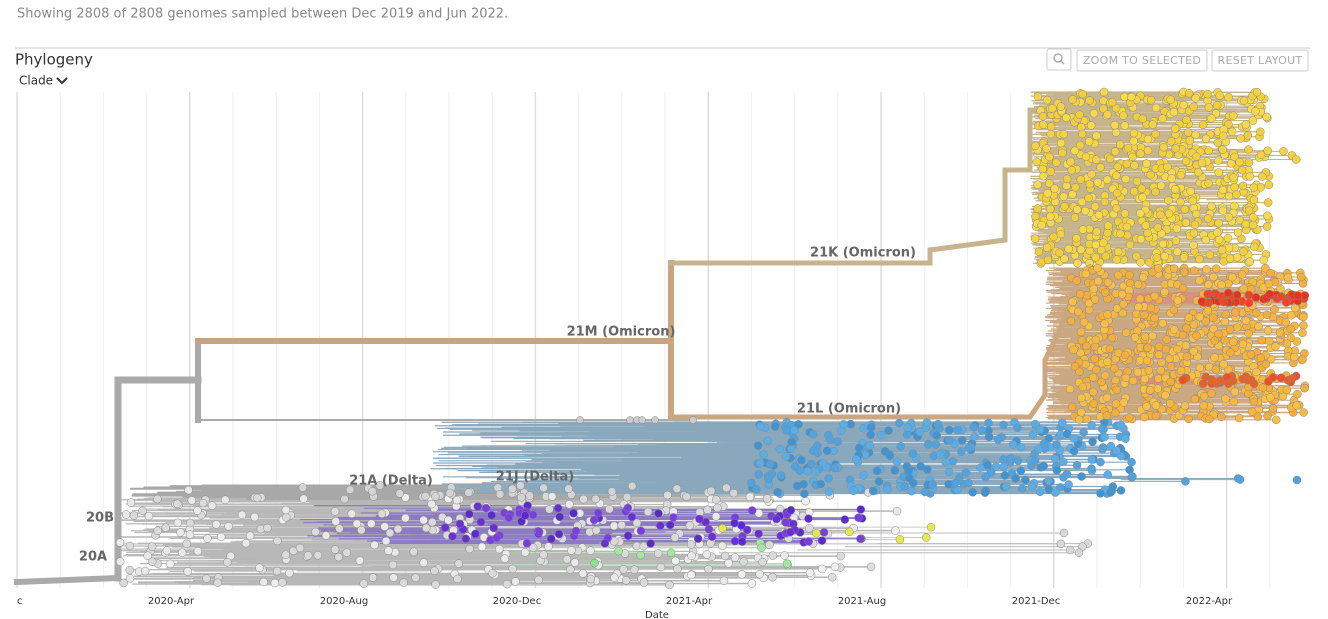  What do you see at coordinates (535, 477) in the screenshot?
I see `clade-label: 21J (Delta)` at bounding box center [535, 477].